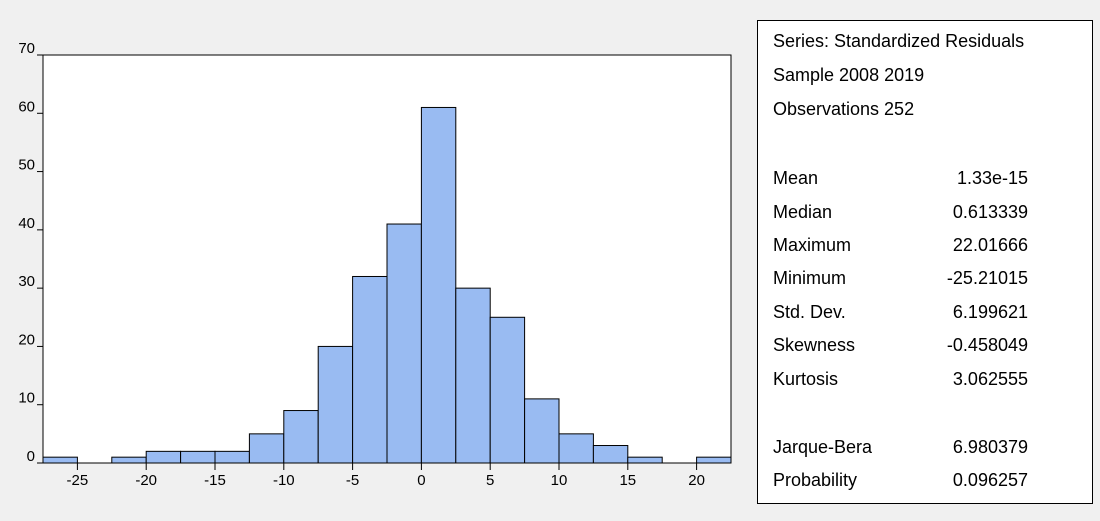  Describe the element at coordinates (30, 252) in the screenshot. I see `y-axis: 0 10 20 30 40 50 60 70` at that location.